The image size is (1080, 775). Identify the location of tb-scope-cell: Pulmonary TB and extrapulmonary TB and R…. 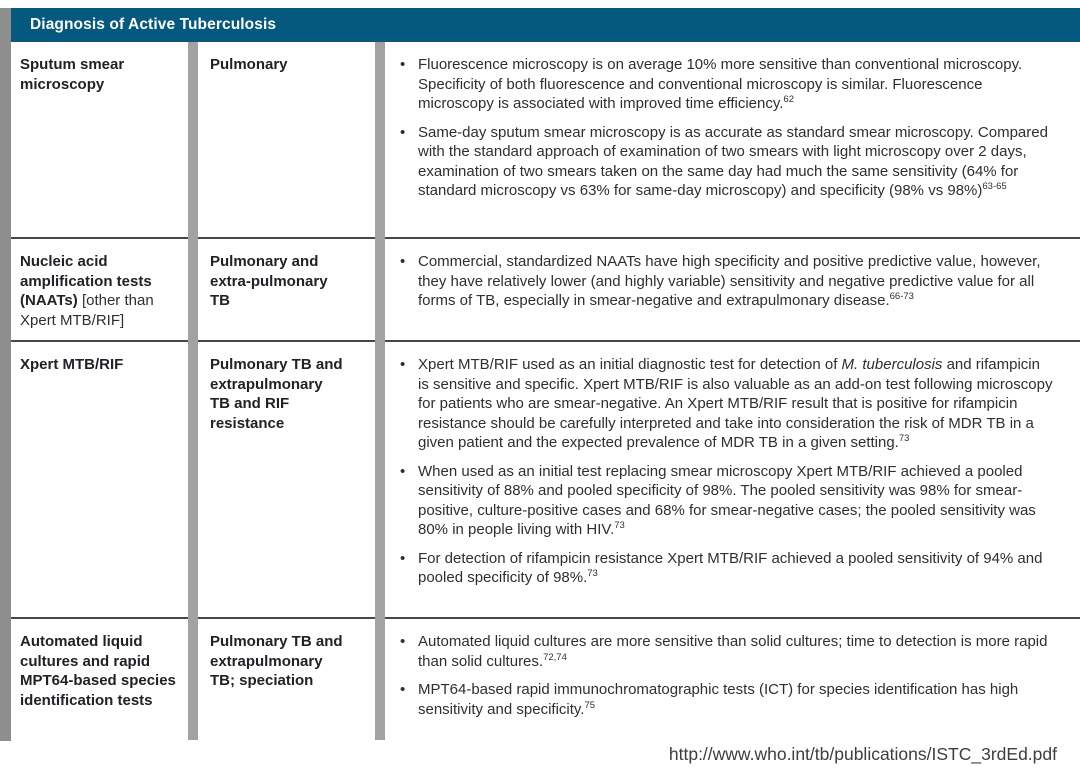
(286, 478).